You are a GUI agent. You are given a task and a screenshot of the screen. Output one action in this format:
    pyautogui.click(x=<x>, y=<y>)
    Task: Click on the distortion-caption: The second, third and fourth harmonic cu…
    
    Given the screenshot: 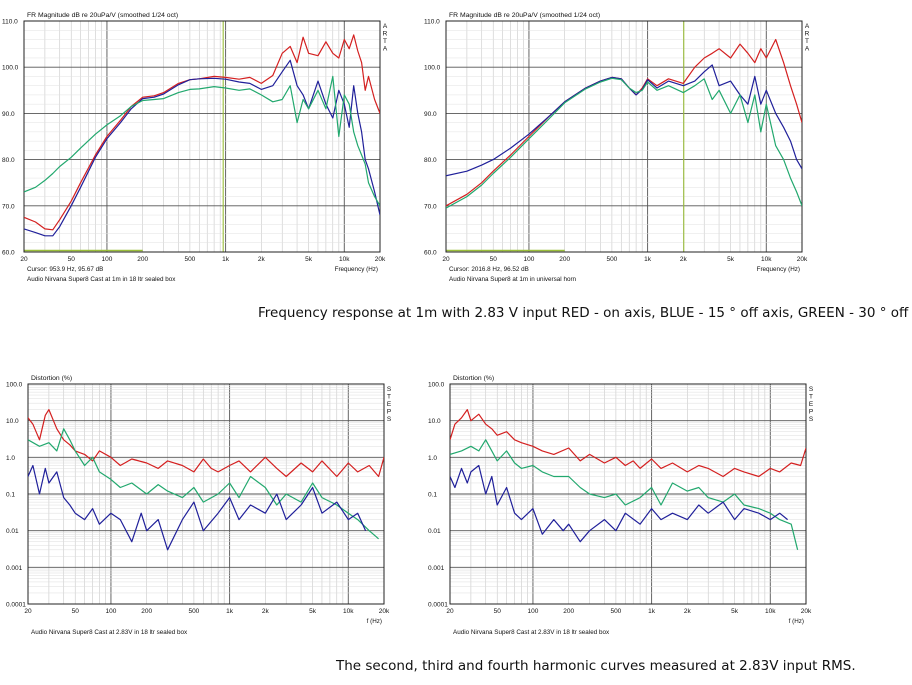 What is the action you would take?
    pyautogui.click(x=596, y=666)
    